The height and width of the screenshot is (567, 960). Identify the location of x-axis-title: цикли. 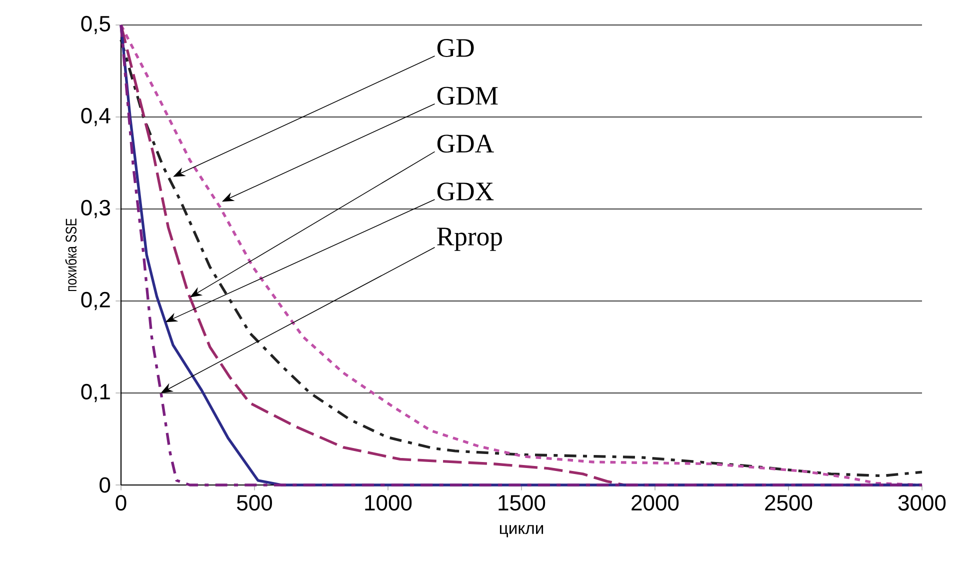
(522, 531).